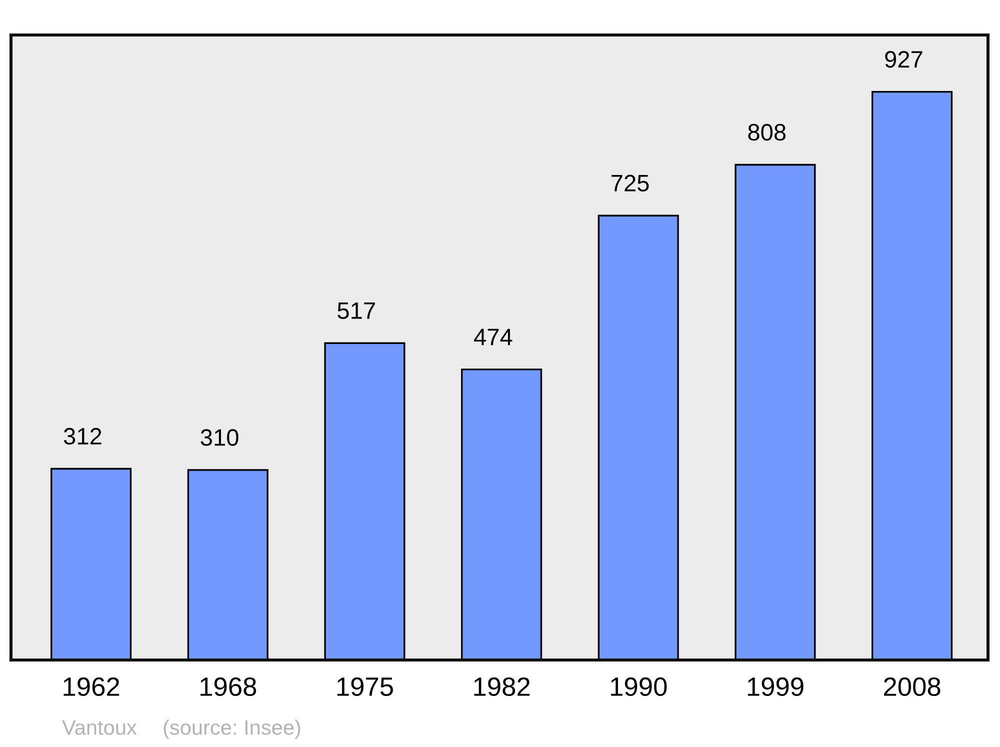  Describe the element at coordinates (232, 729) in the screenshot. I see `text: (source: Insee)` at that location.